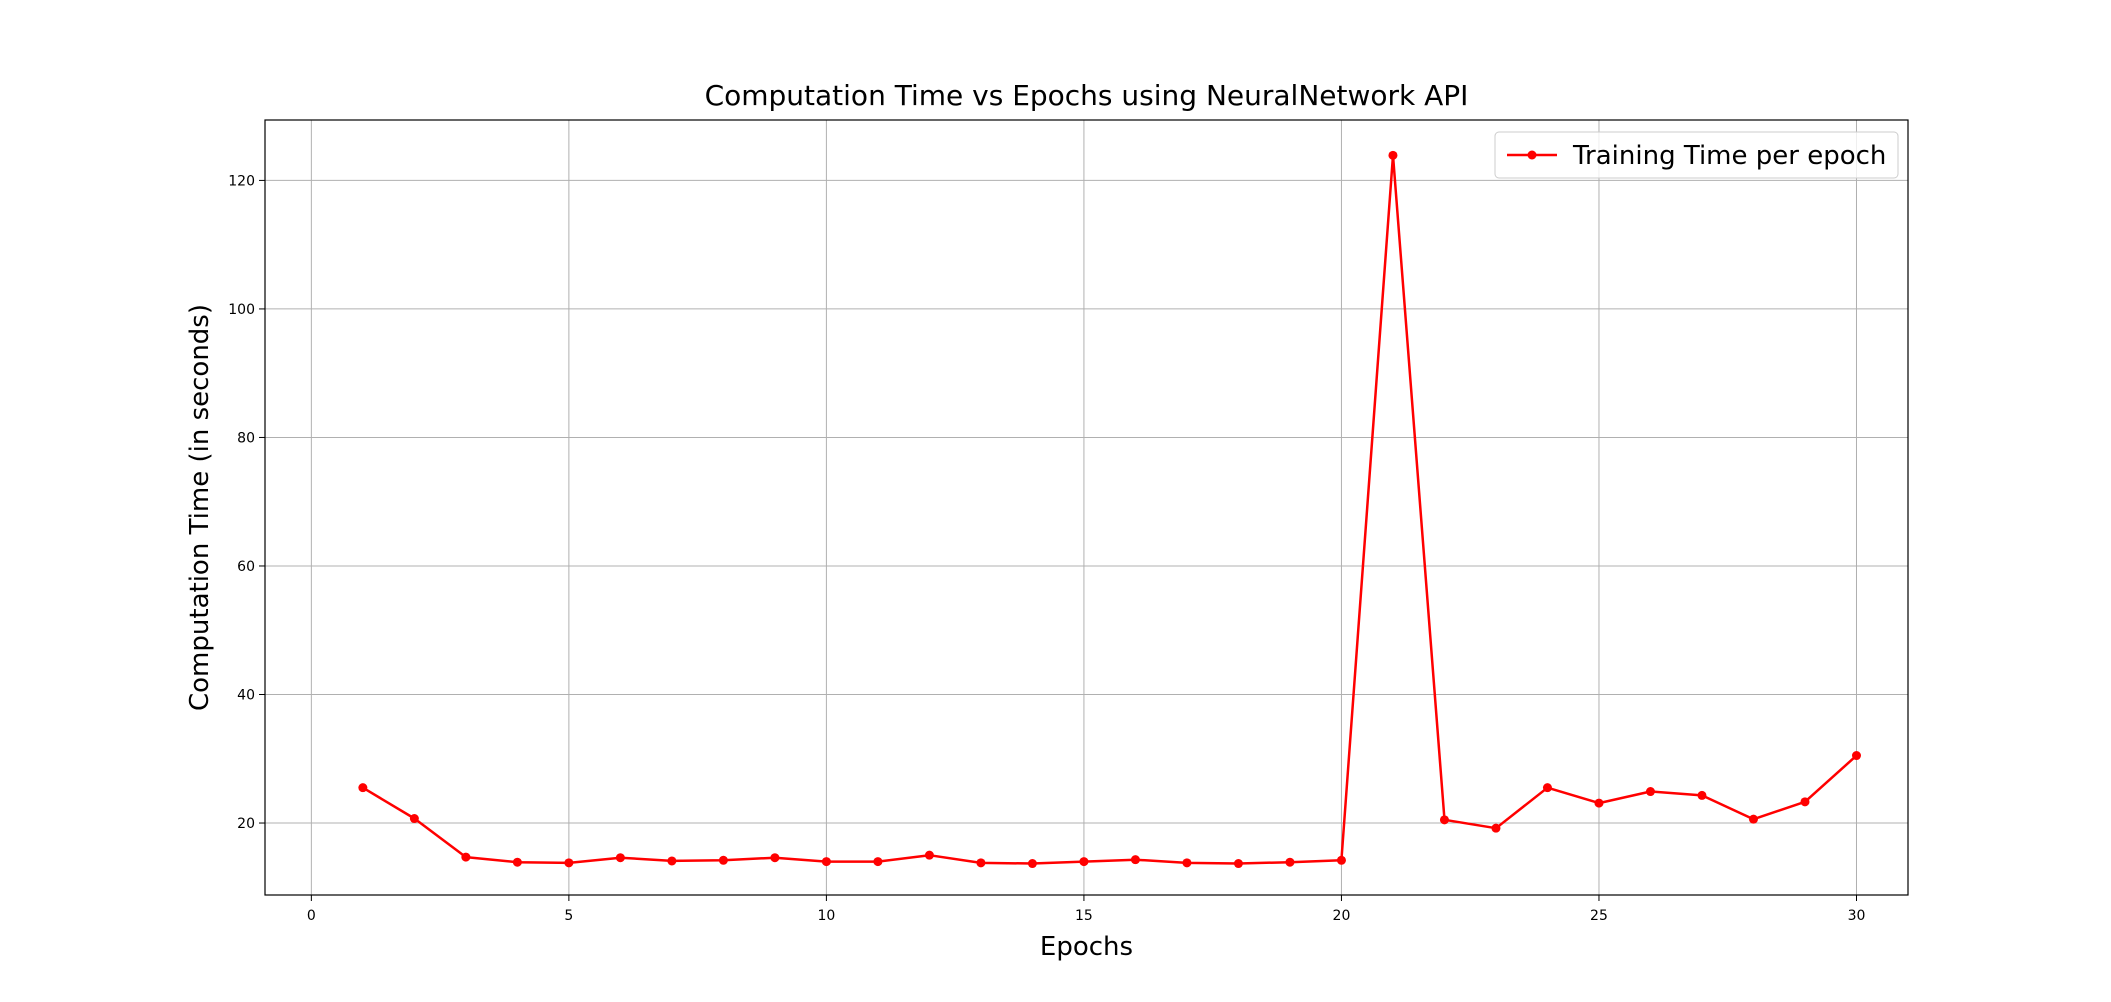 The height and width of the screenshot is (1002, 2111). Describe the element at coordinates (1084, 916) in the screenshot. I see `x-tick-label: 15` at that location.